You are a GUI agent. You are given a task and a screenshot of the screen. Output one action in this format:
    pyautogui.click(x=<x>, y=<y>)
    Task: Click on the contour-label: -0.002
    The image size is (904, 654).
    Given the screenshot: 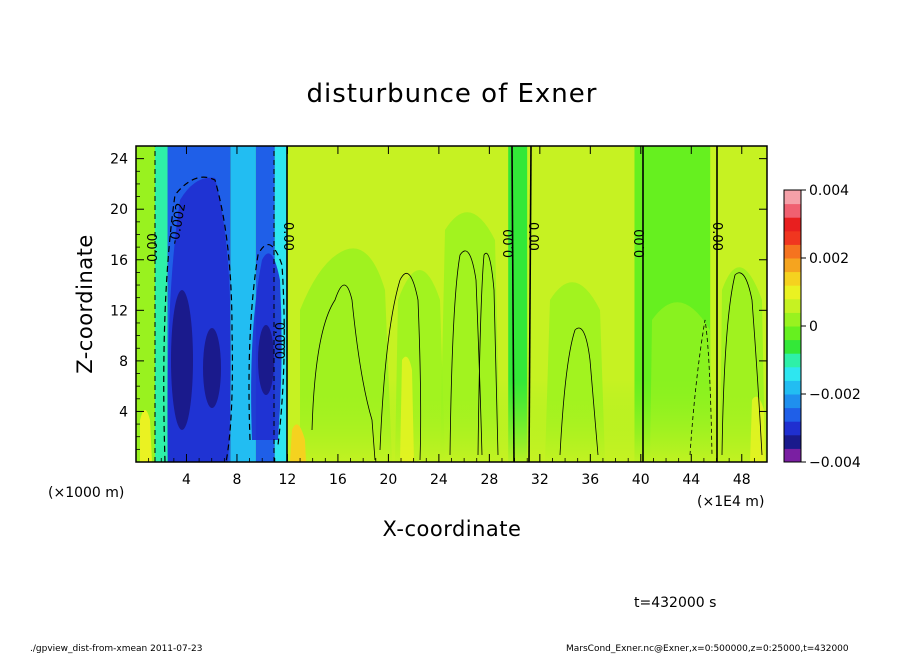 What is the action you would take?
    pyautogui.click(x=178, y=224)
    